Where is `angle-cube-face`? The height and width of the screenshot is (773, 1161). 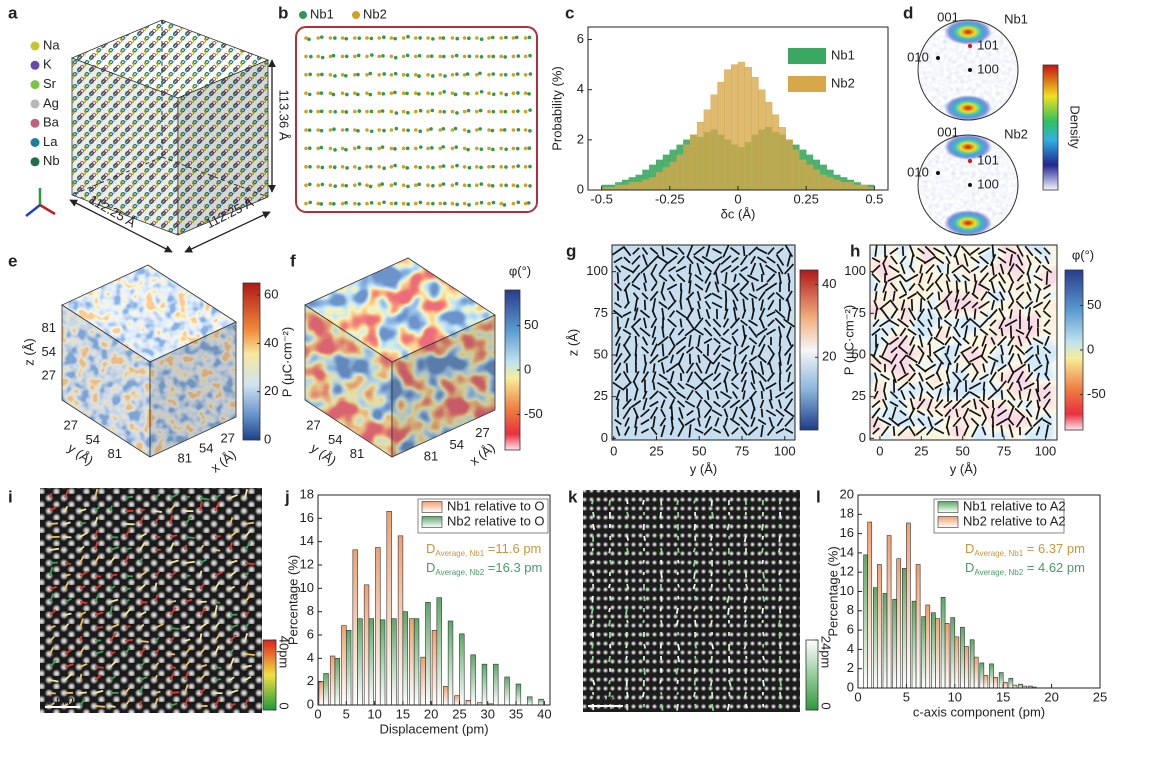 angle-cube-face is located at coordinates (348, 381).